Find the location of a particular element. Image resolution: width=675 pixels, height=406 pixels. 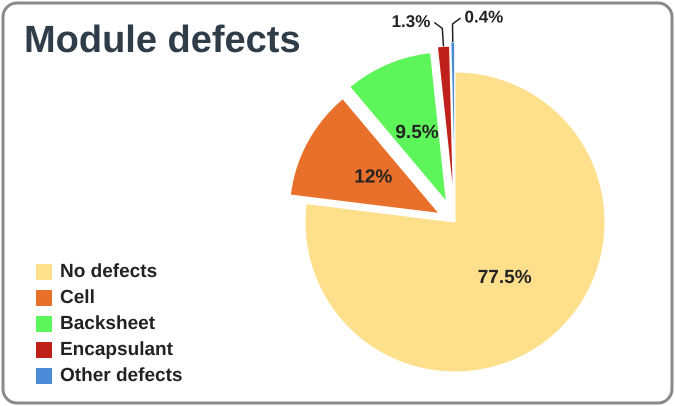

legend-label: No defects is located at coordinates (109, 271).